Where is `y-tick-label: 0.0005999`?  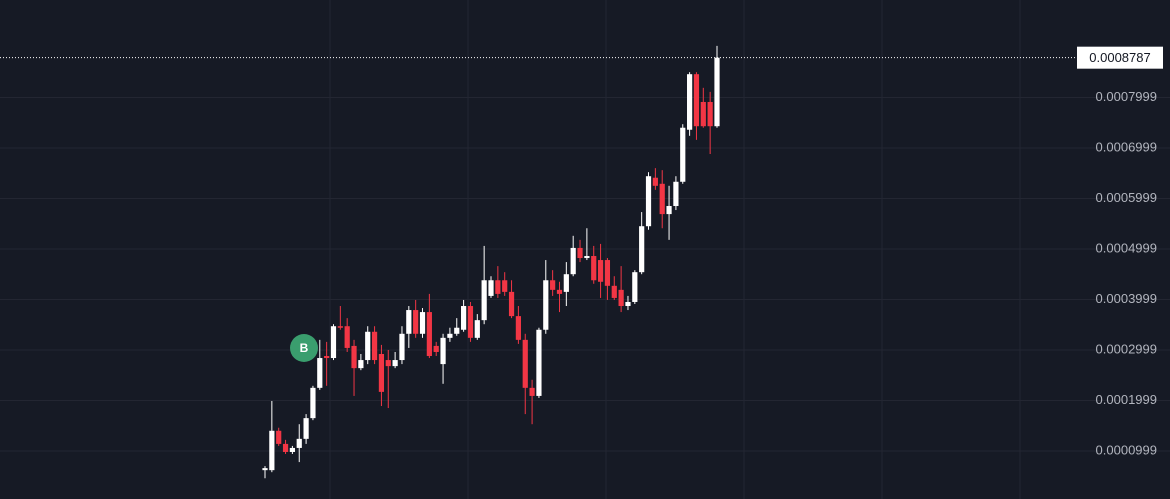
y-tick-label: 0.0005999 is located at coordinates (1126, 197).